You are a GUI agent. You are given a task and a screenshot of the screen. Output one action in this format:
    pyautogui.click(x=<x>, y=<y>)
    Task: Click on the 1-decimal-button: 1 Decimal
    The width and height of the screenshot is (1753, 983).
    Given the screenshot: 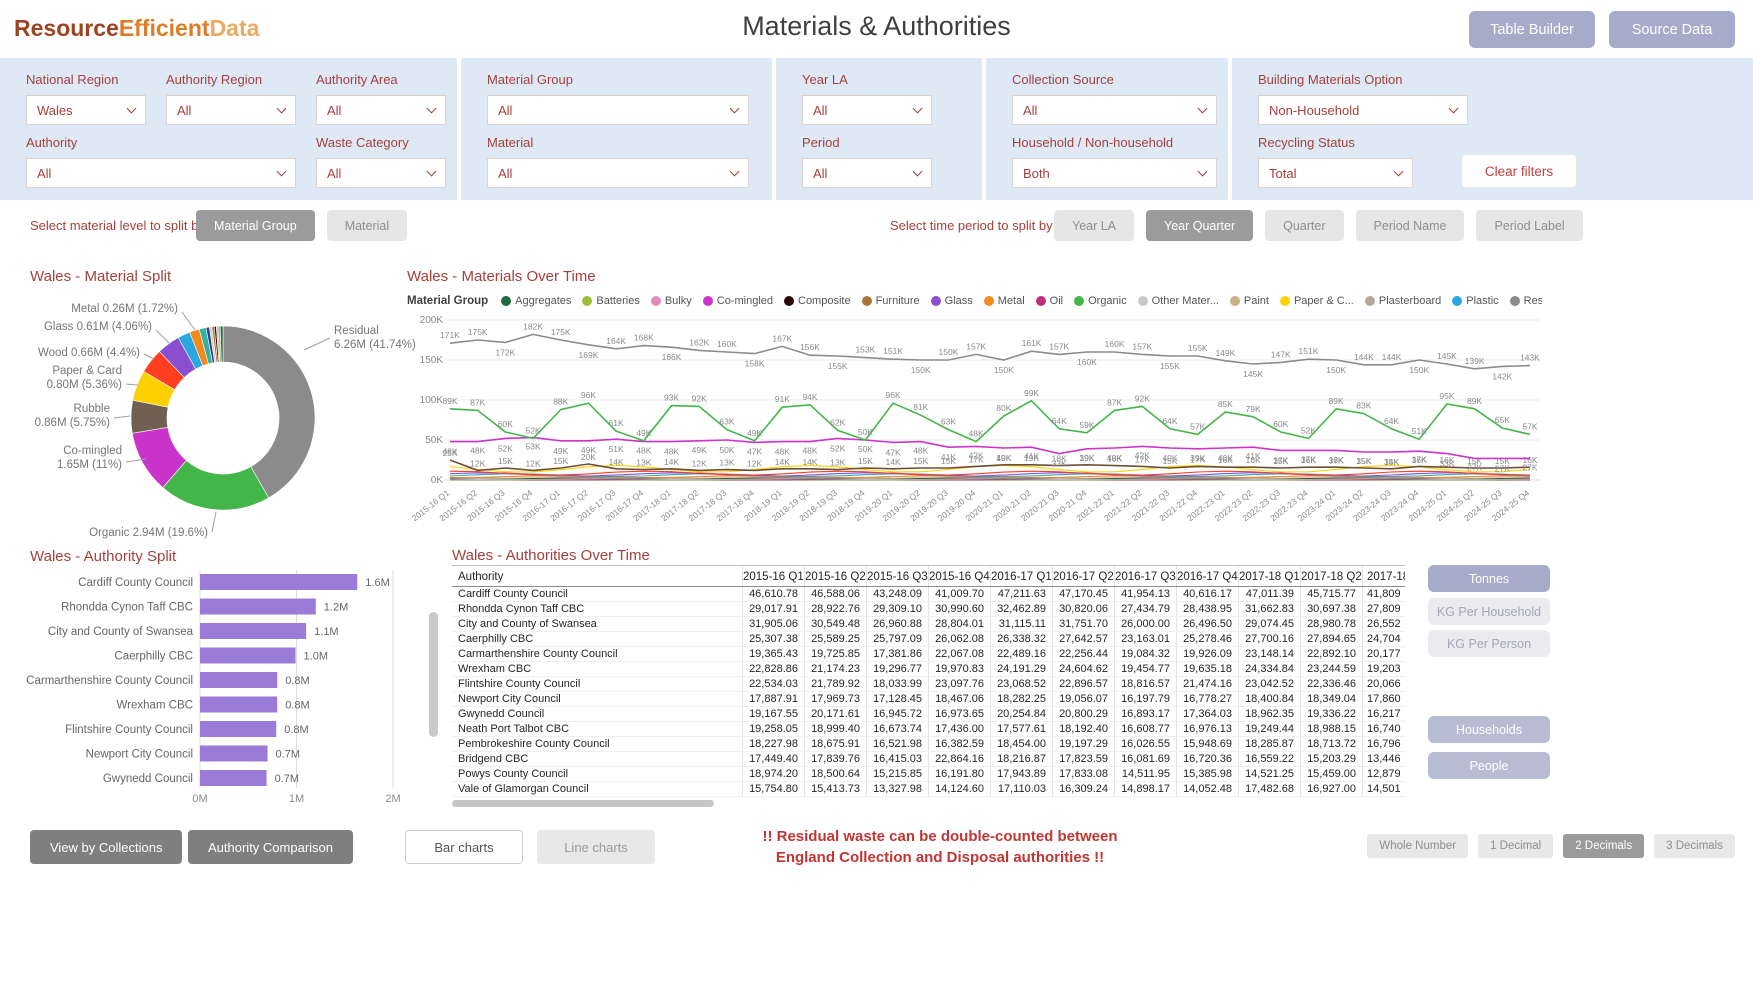 What is the action you would take?
    pyautogui.click(x=1516, y=846)
    